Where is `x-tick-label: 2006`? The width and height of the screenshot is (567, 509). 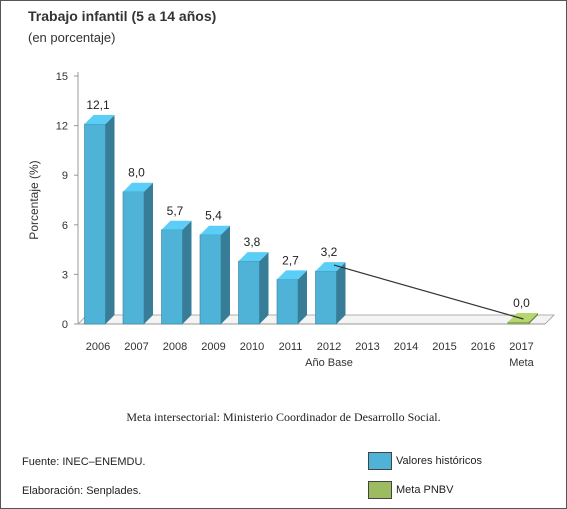
x-tick-label: 2006 is located at coordinates (98, 347).